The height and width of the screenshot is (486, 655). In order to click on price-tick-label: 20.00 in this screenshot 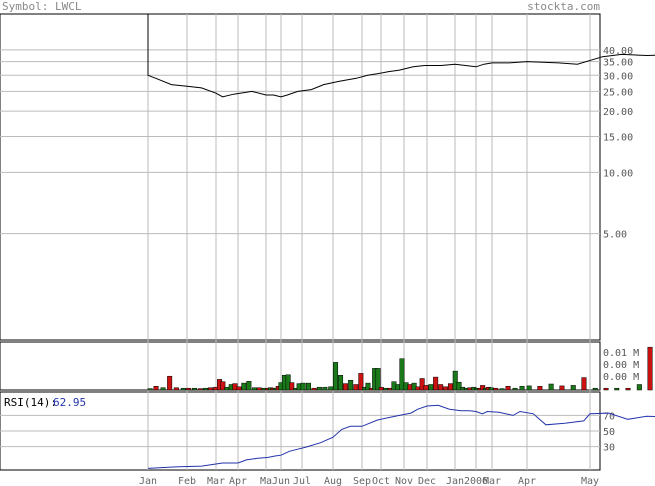, I will do `click(618, 112)`.